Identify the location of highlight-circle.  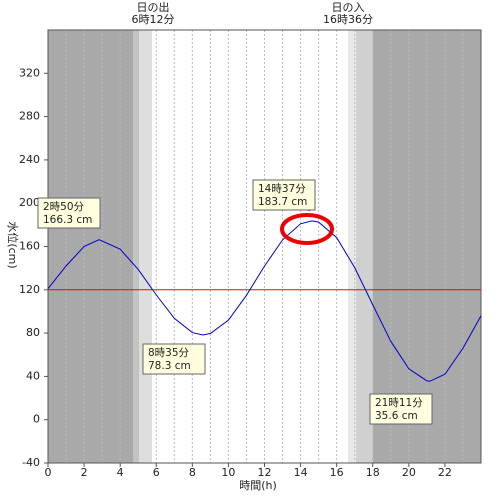
(307, 229).